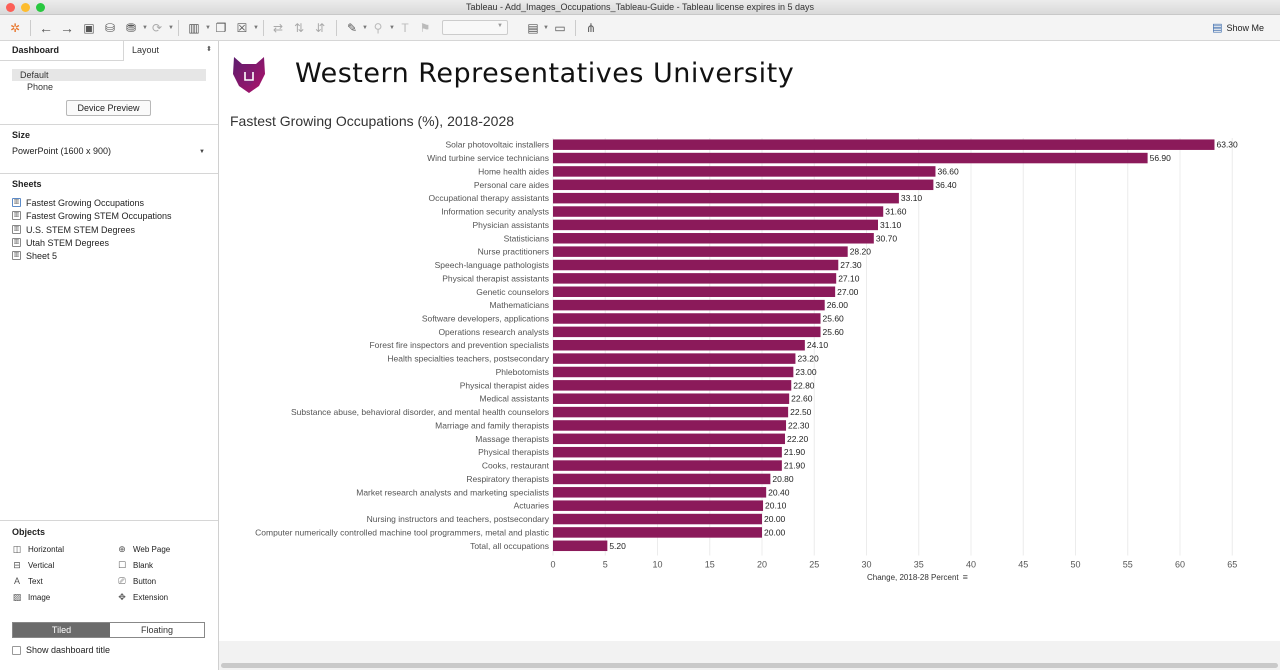 The height and width of the screenshot is (670, 1280). I want to click on redo-button: →, so click(67, 28).